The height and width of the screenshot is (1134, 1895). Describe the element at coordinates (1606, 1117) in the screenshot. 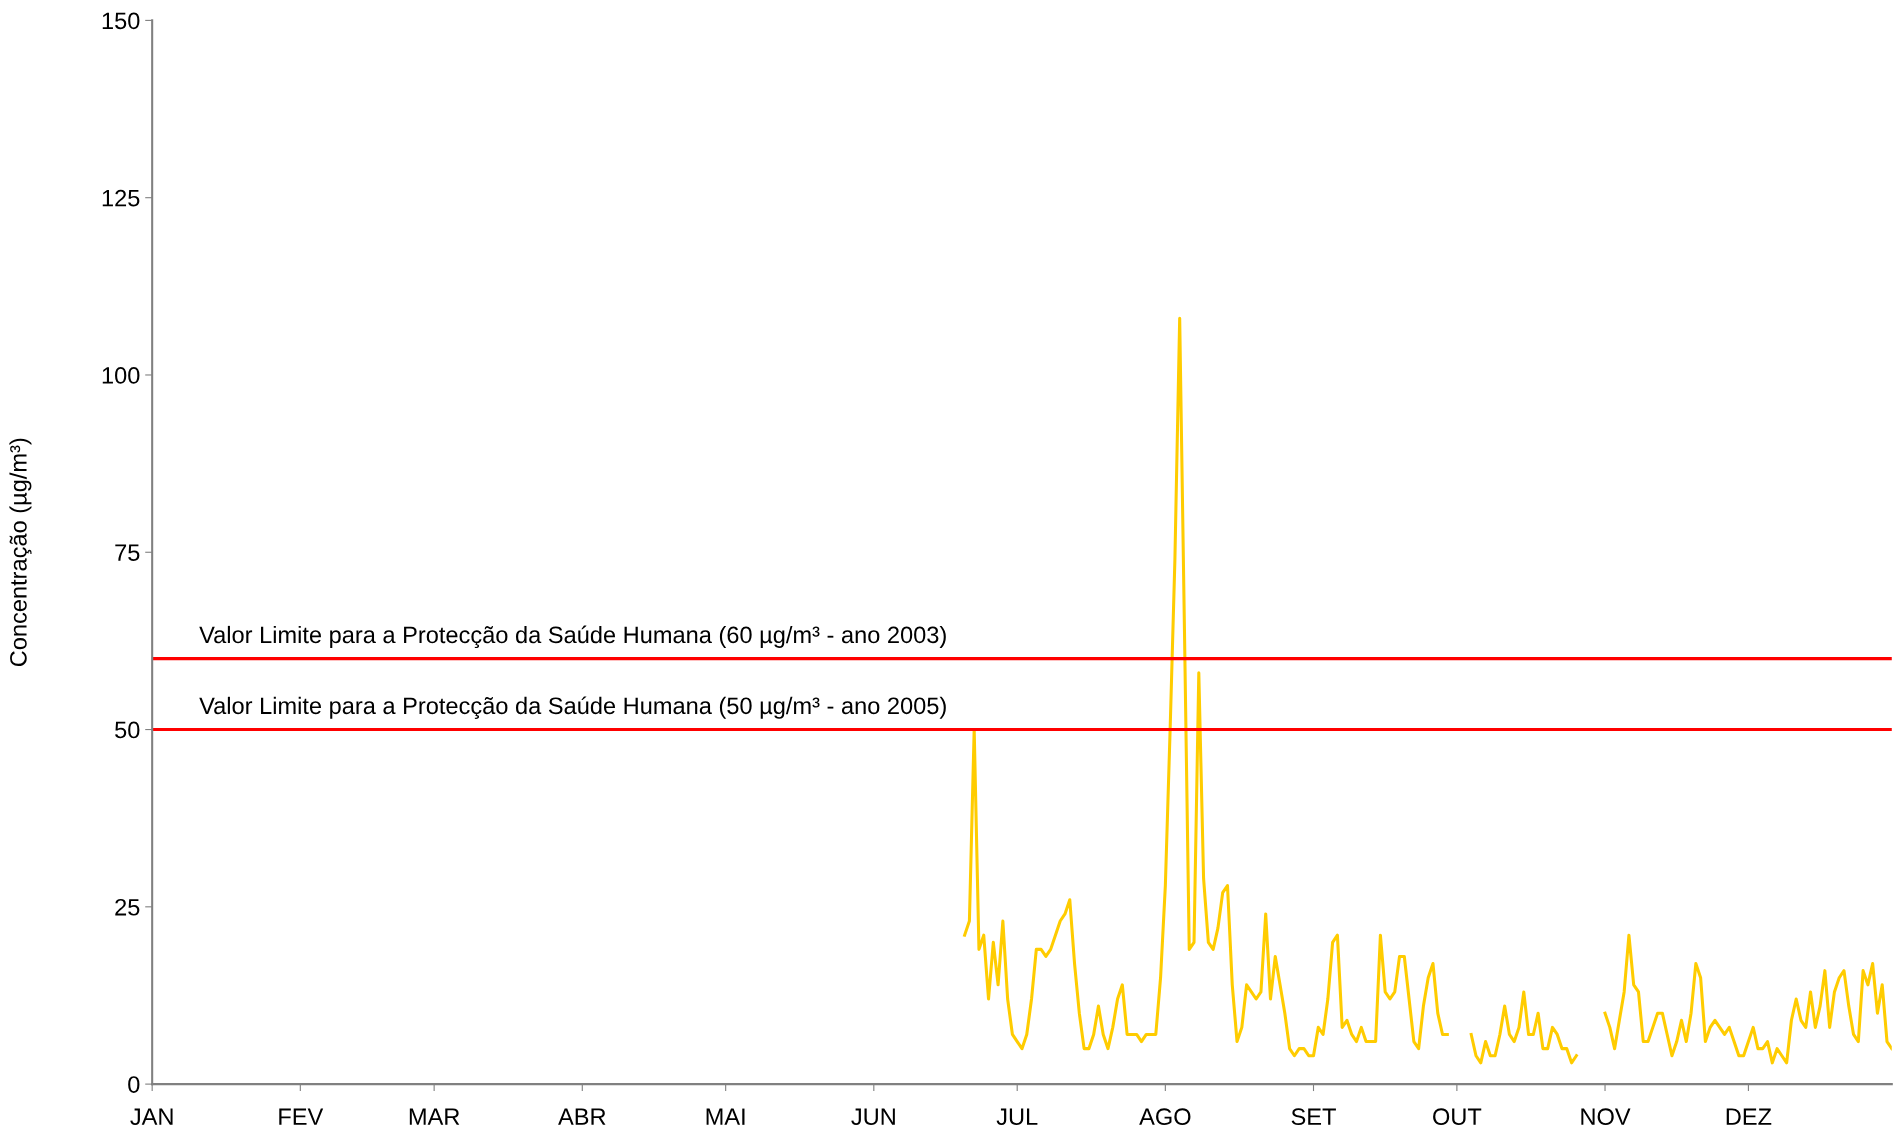

I see `x-tick-label: NOV` at that location.